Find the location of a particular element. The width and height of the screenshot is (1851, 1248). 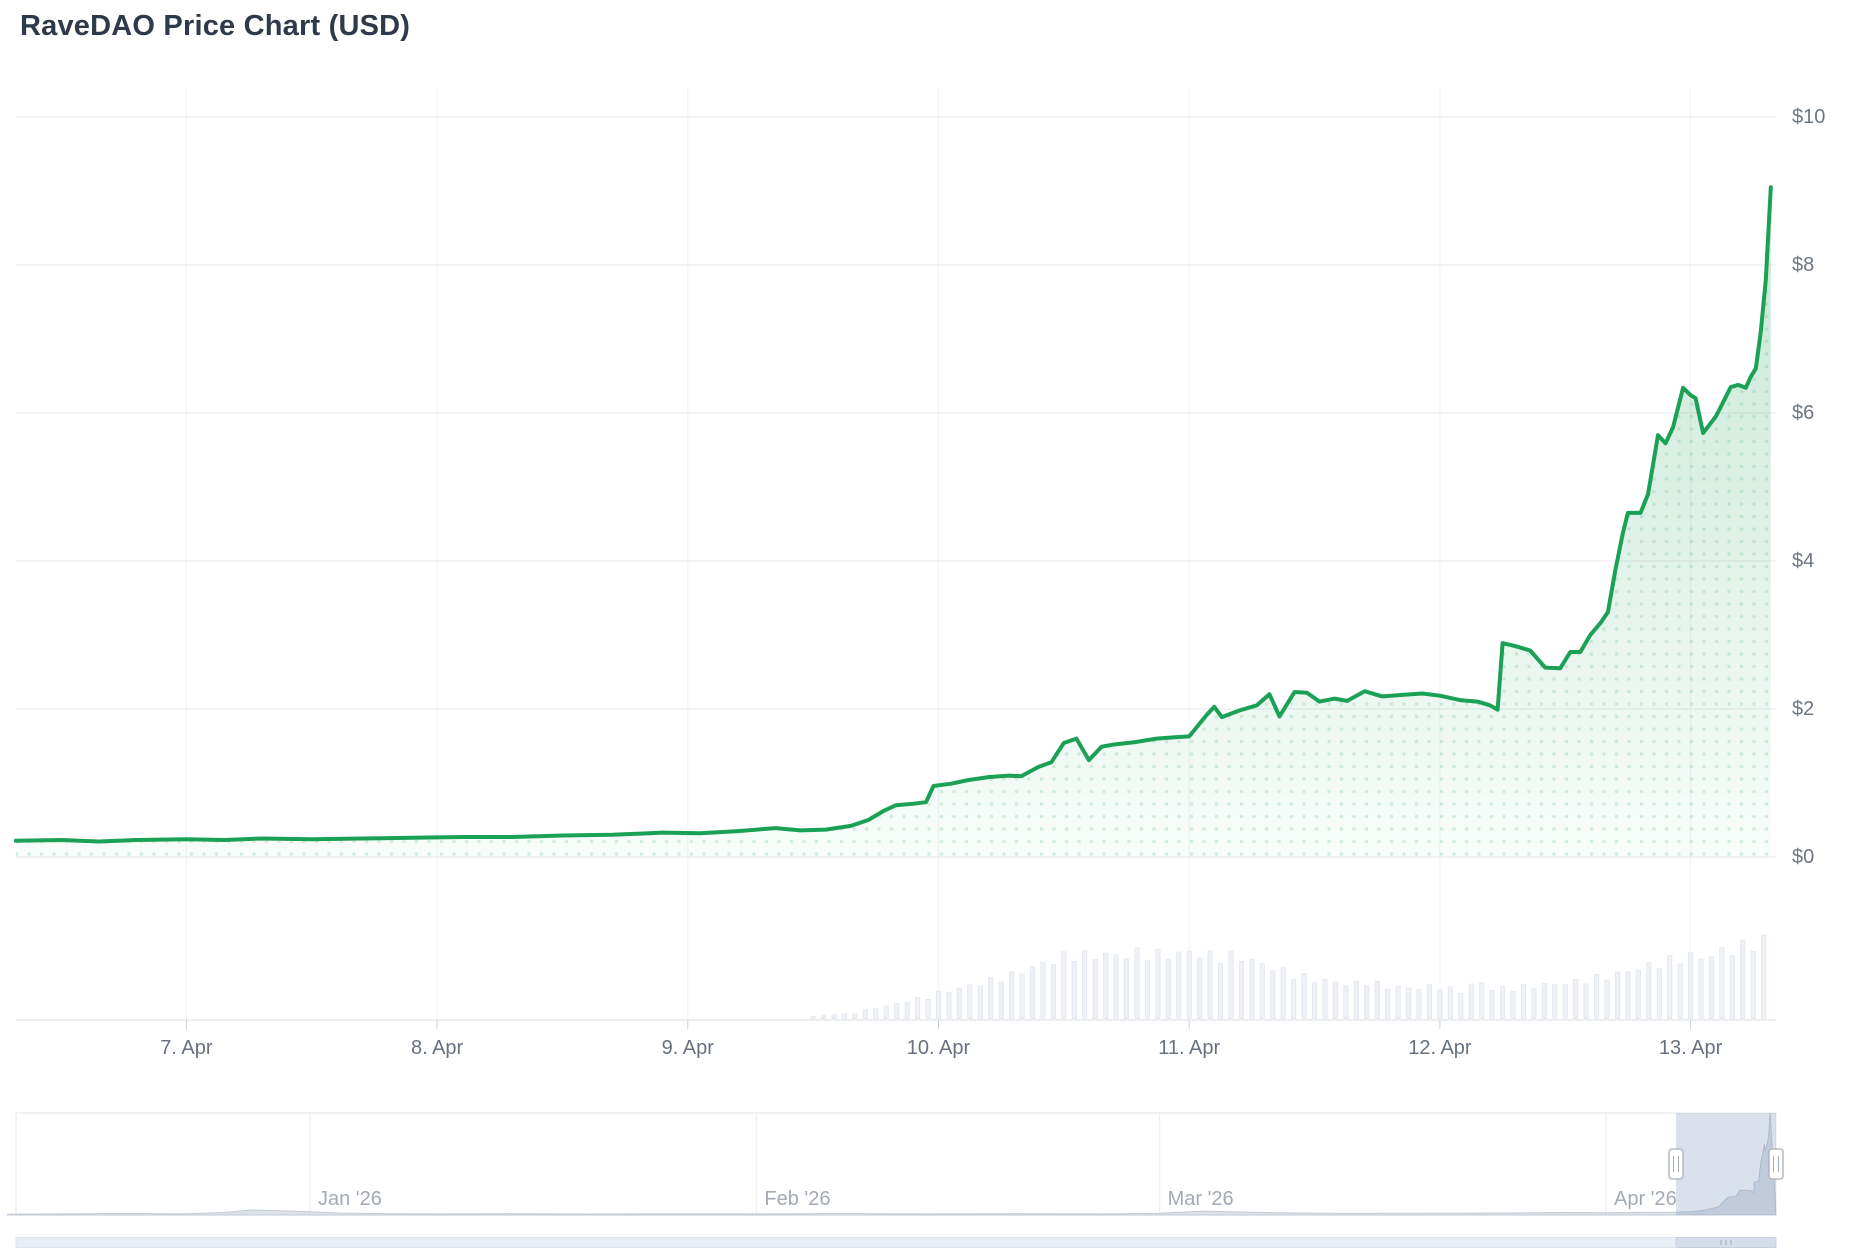

y-axis-label: $6 is located at coordinates (1803, 413).